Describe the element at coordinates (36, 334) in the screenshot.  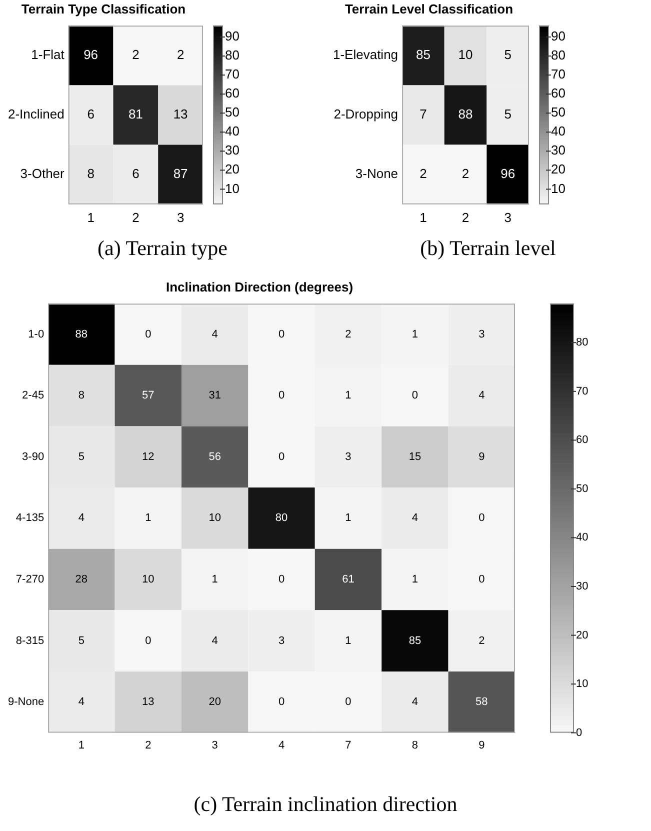
I see `y-tick-label: 1-0` at that location.